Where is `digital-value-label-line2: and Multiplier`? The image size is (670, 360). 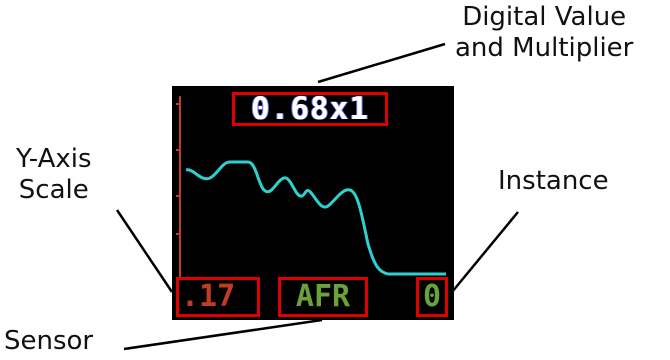 digital-value-label-line2: and Multiplier is located at coordinates (544, 48).